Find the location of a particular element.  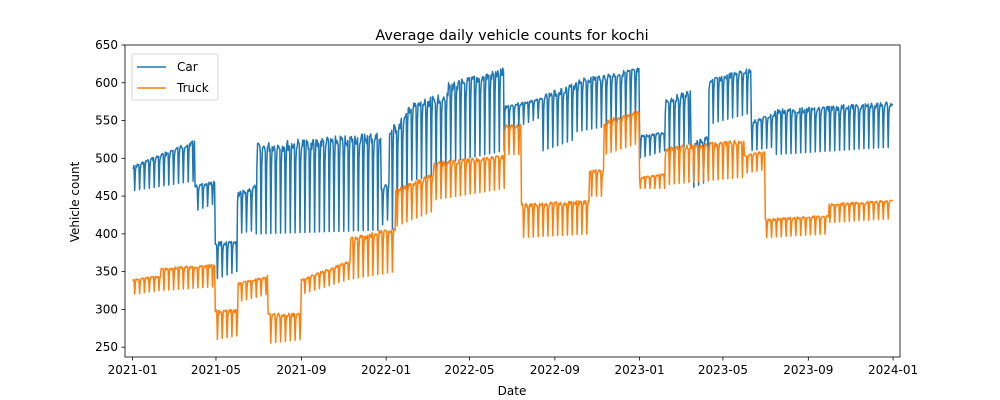

x-tick-label: 2021-01 is located at coordinates (133, 370).